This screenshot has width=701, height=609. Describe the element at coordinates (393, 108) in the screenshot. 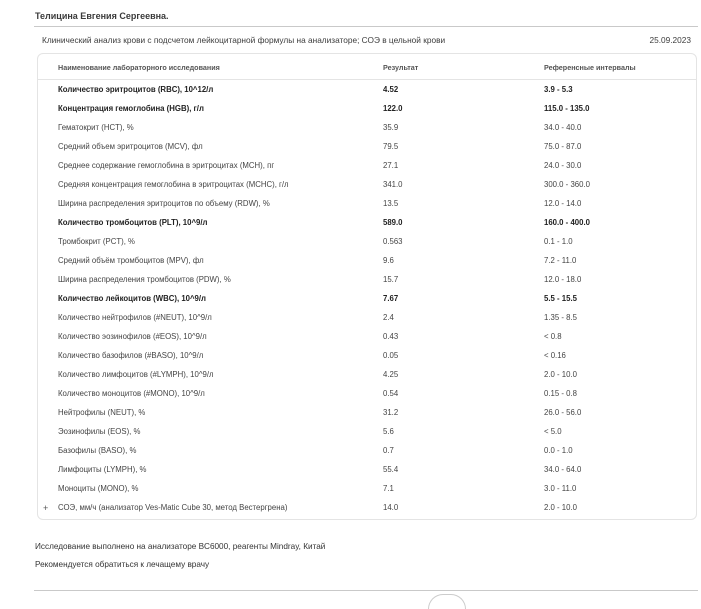

I see `test-result: 122.0` at that location.